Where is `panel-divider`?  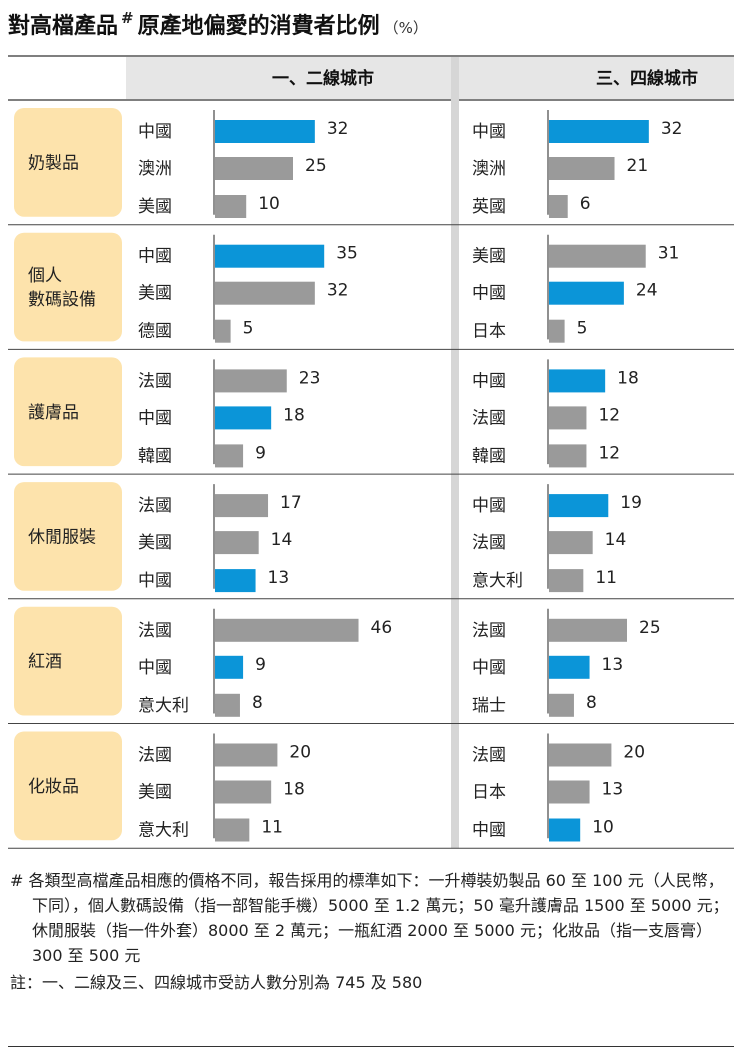
panel-divider is located at coordinates (455, 453).